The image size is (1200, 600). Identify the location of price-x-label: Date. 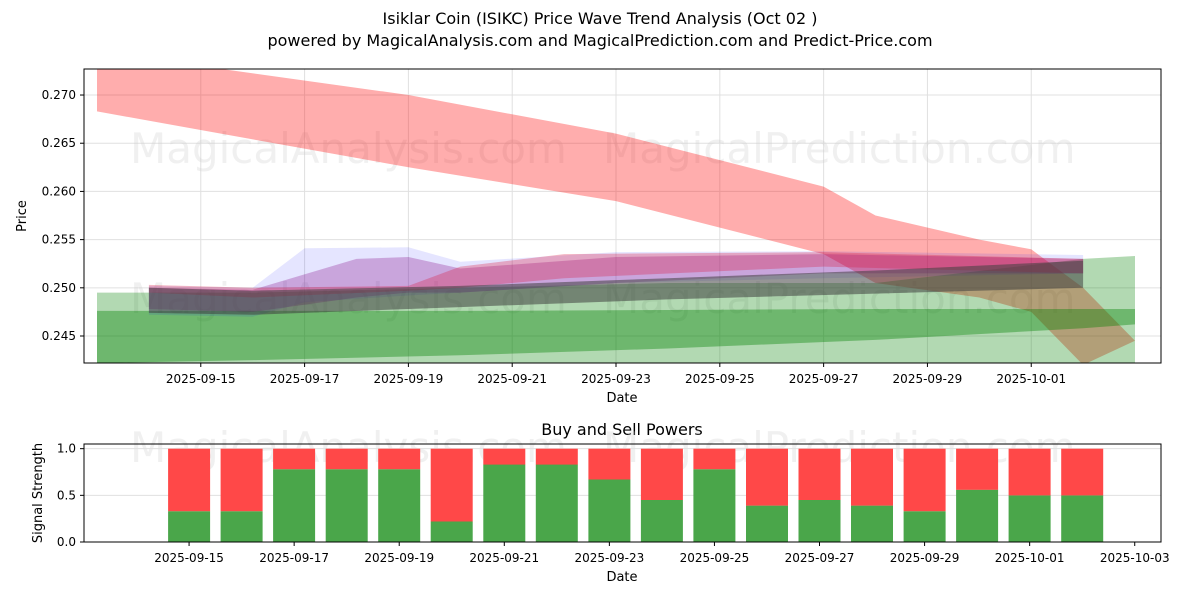
(621, 398).